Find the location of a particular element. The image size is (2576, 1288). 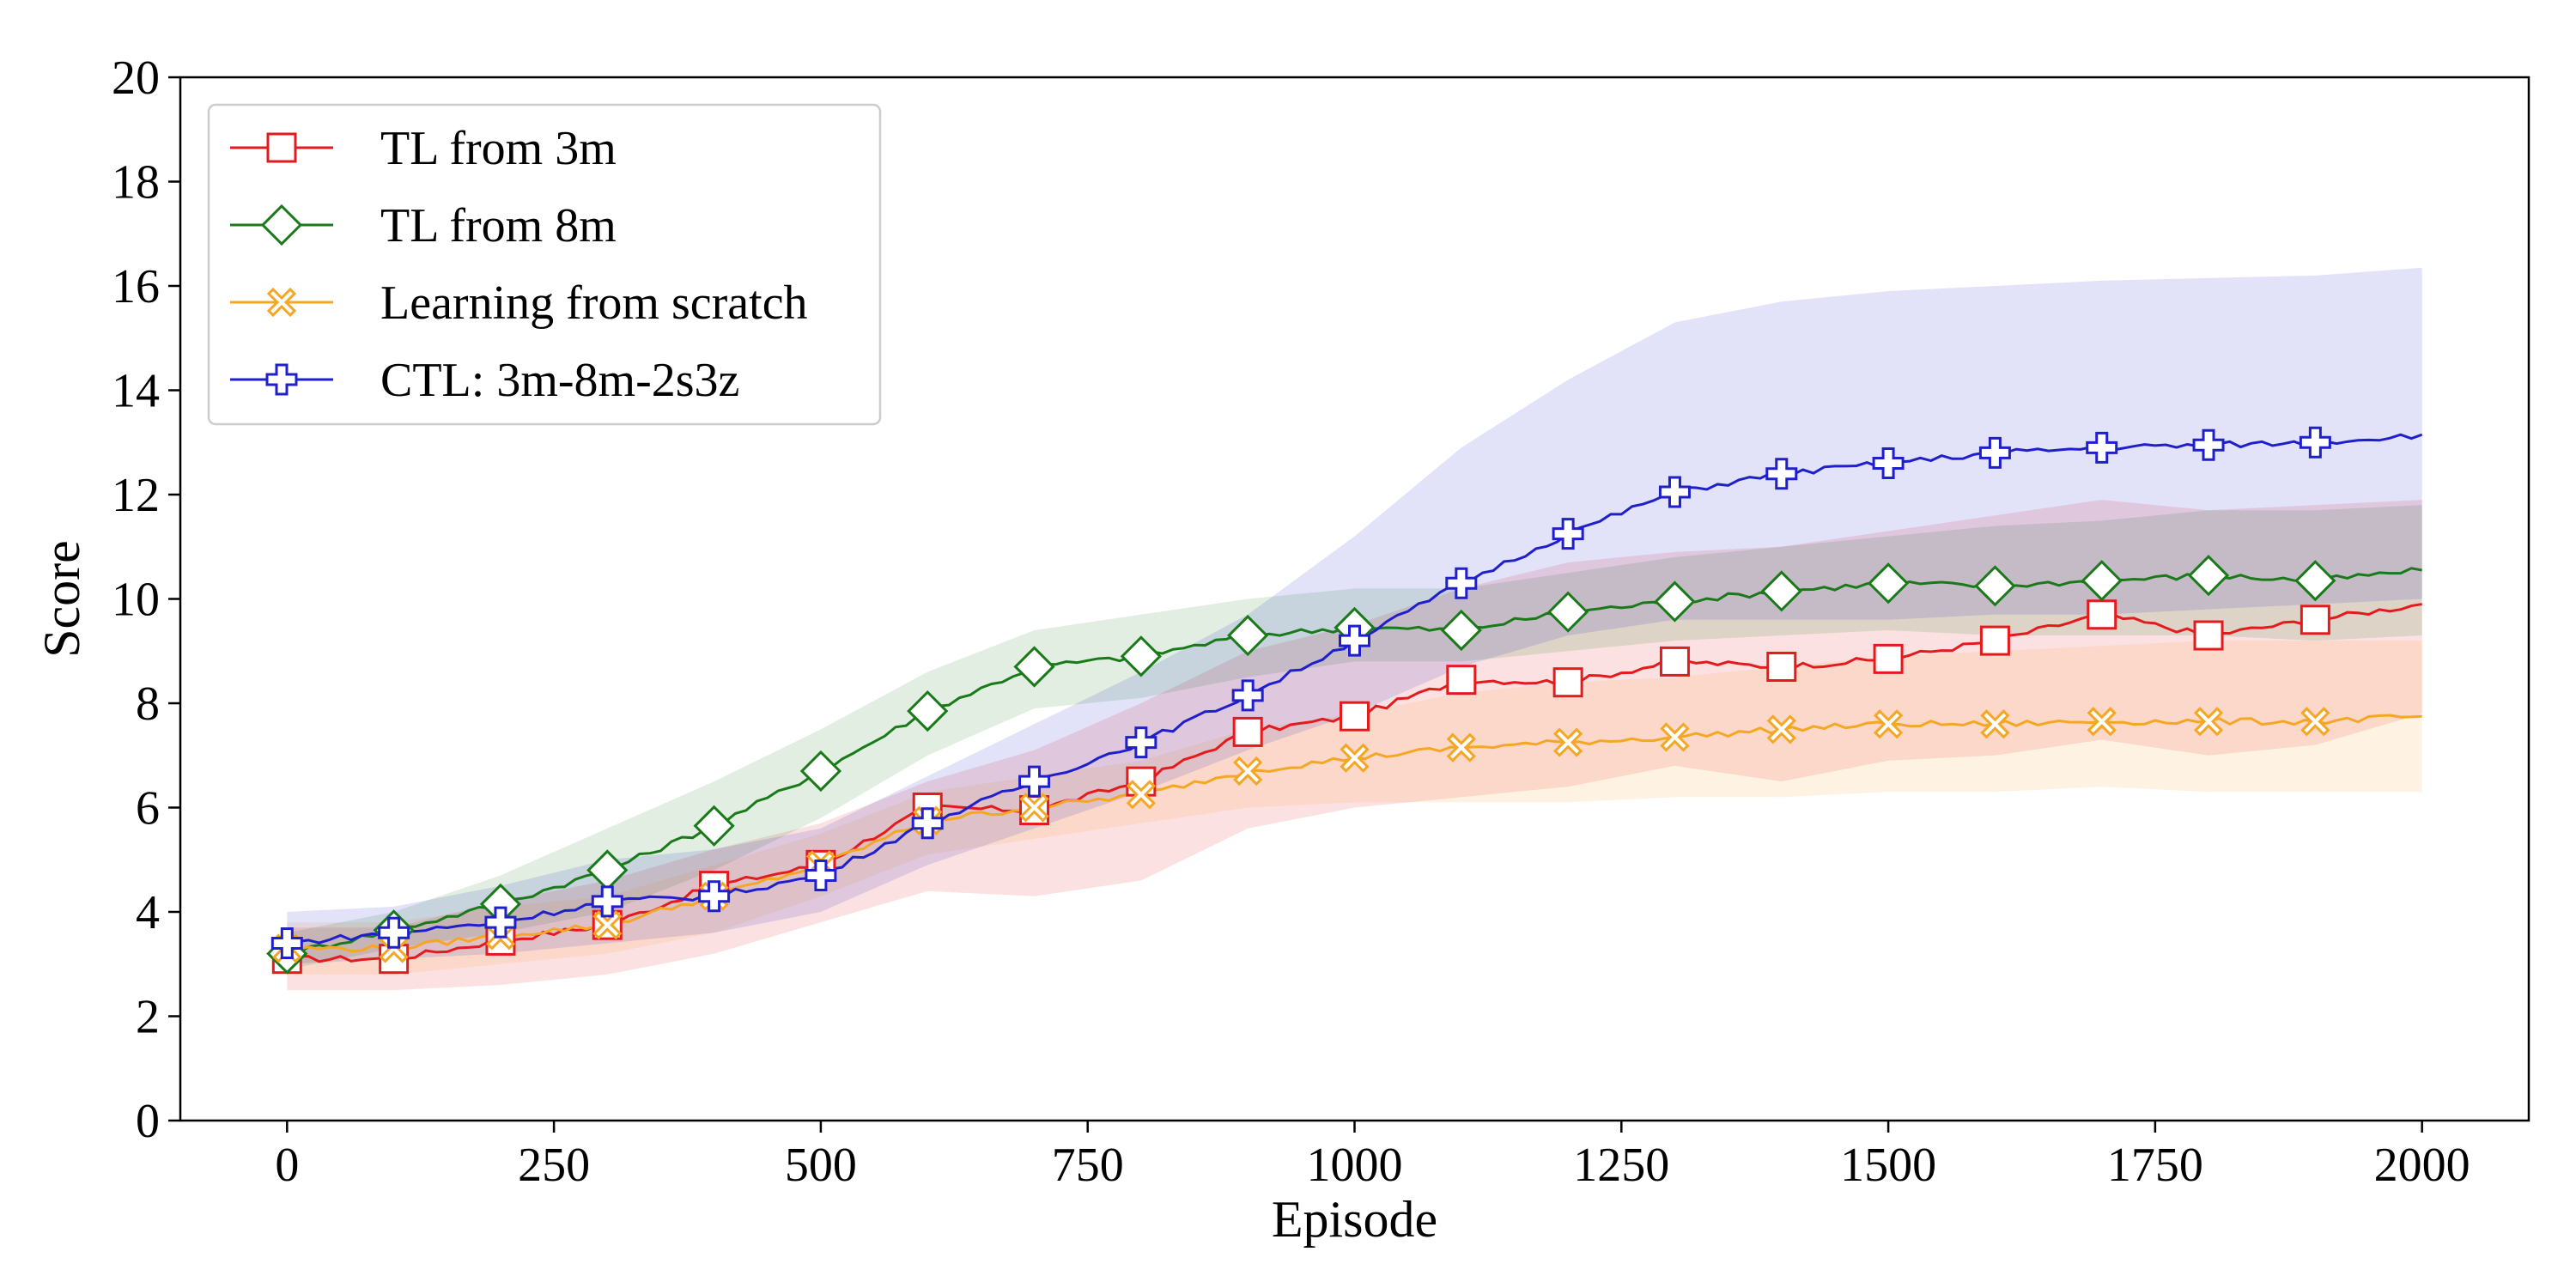

x-tick-label: 250 is located at coordinates (554, 1166).